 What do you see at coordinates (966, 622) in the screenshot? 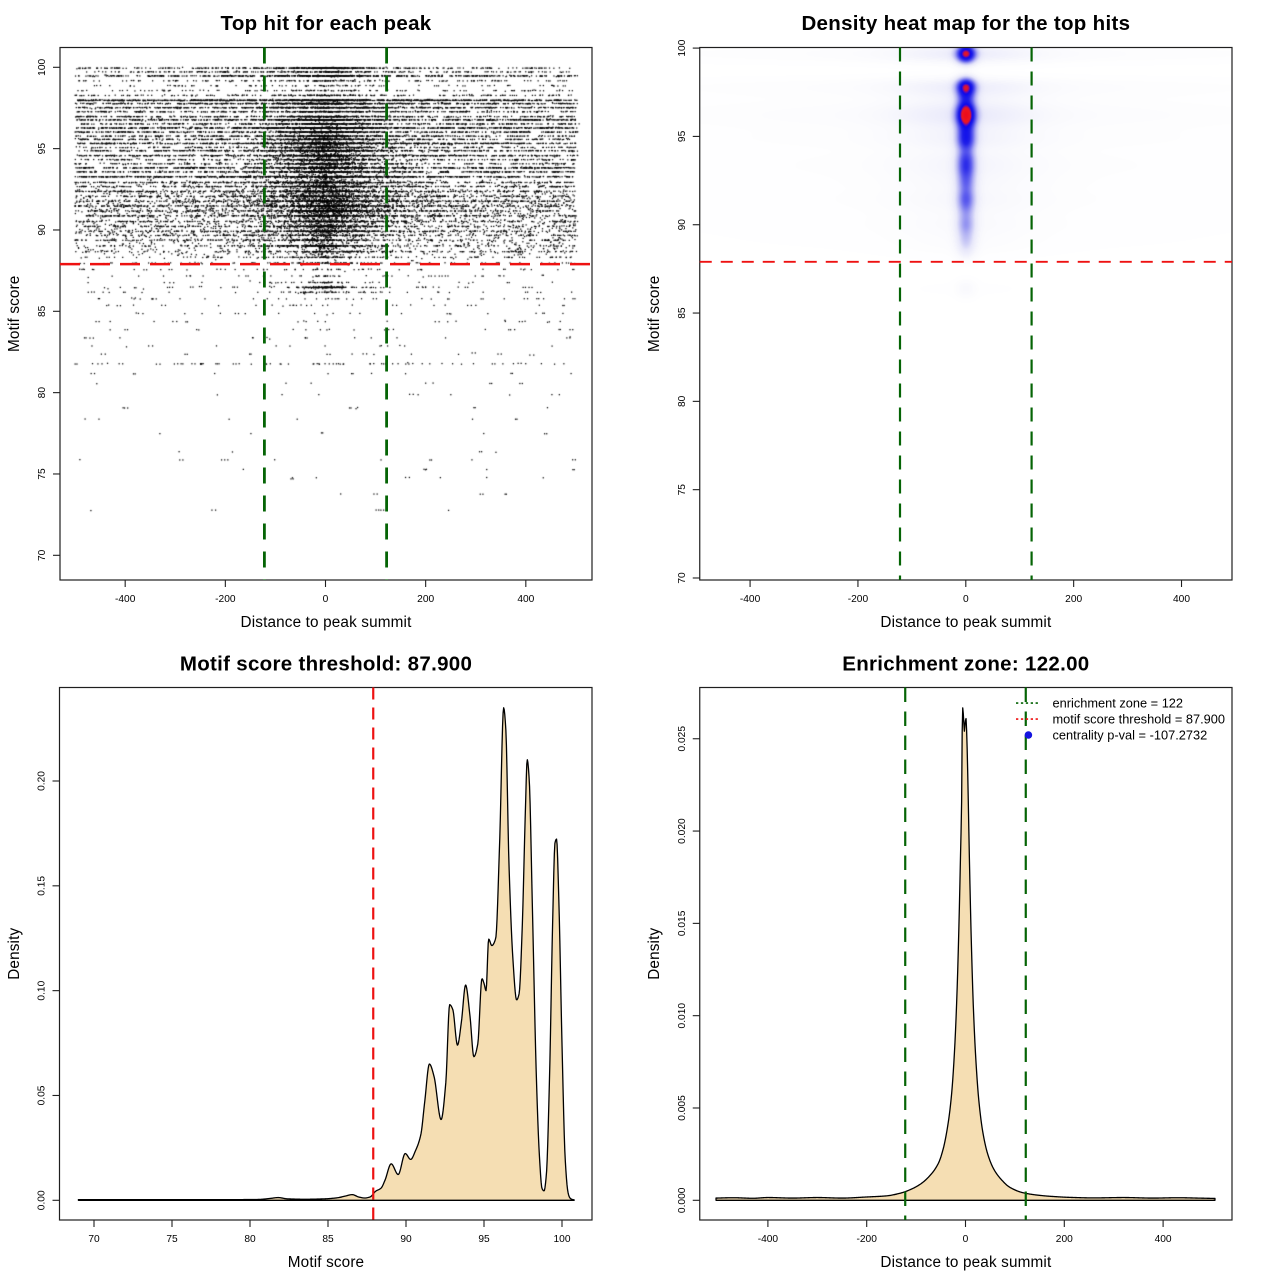
I see `panel2-xlabel: Distance to peak summit` at bounding box center [966, 622].